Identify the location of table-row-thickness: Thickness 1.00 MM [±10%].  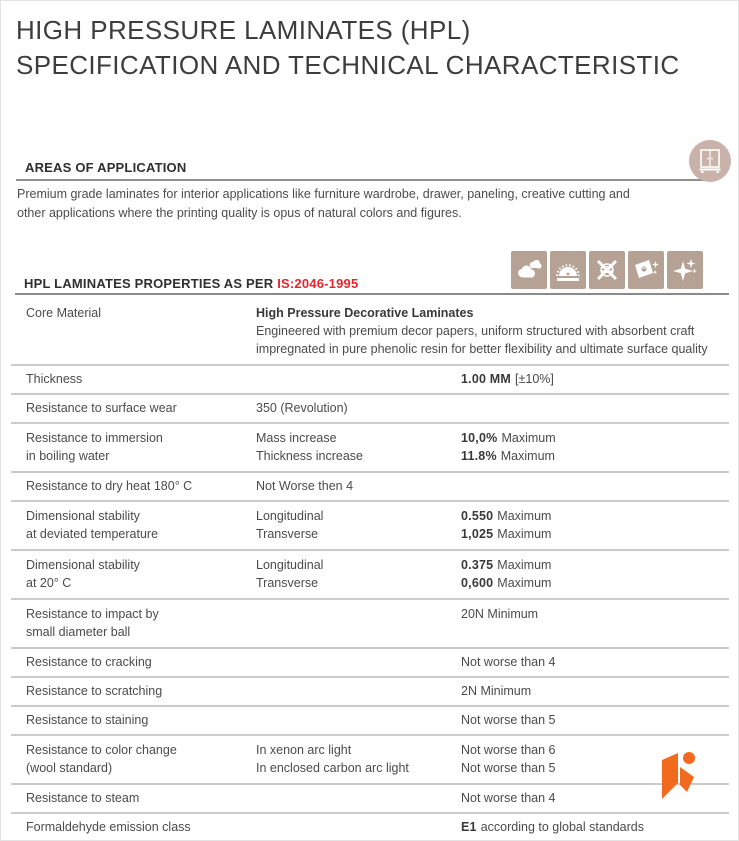
(370, 380).